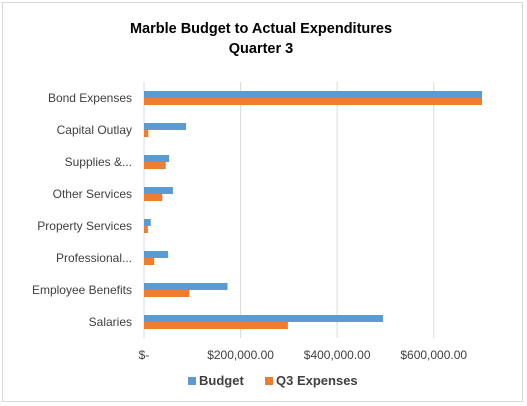  I want to click on legend: Budget Q3 Expenses, so click(273, 380).